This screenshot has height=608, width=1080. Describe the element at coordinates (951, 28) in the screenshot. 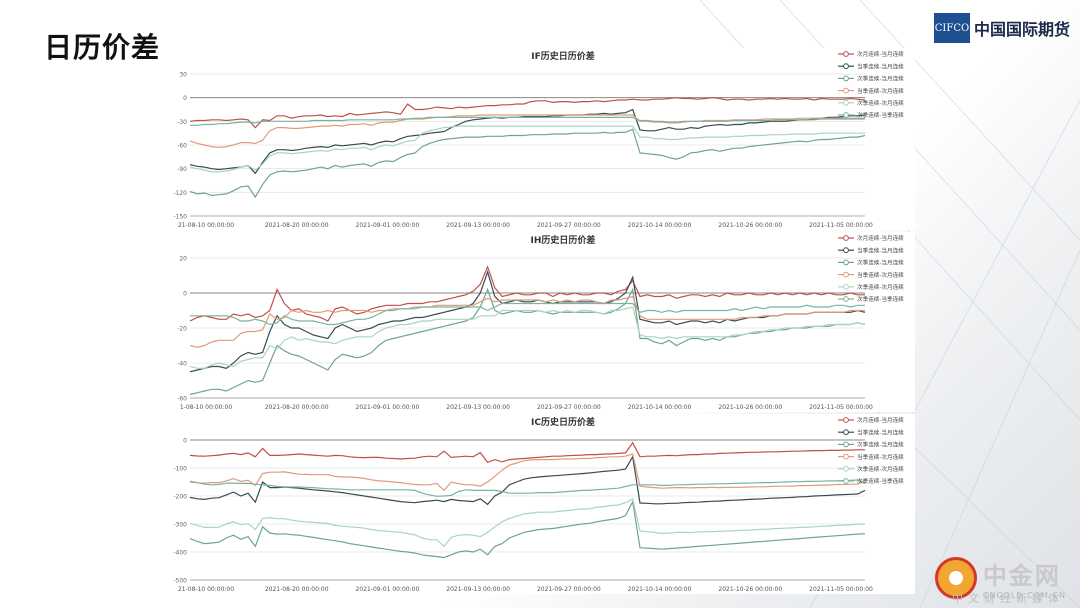

I see `cifco-logo-mark: CIFCO` at that location.